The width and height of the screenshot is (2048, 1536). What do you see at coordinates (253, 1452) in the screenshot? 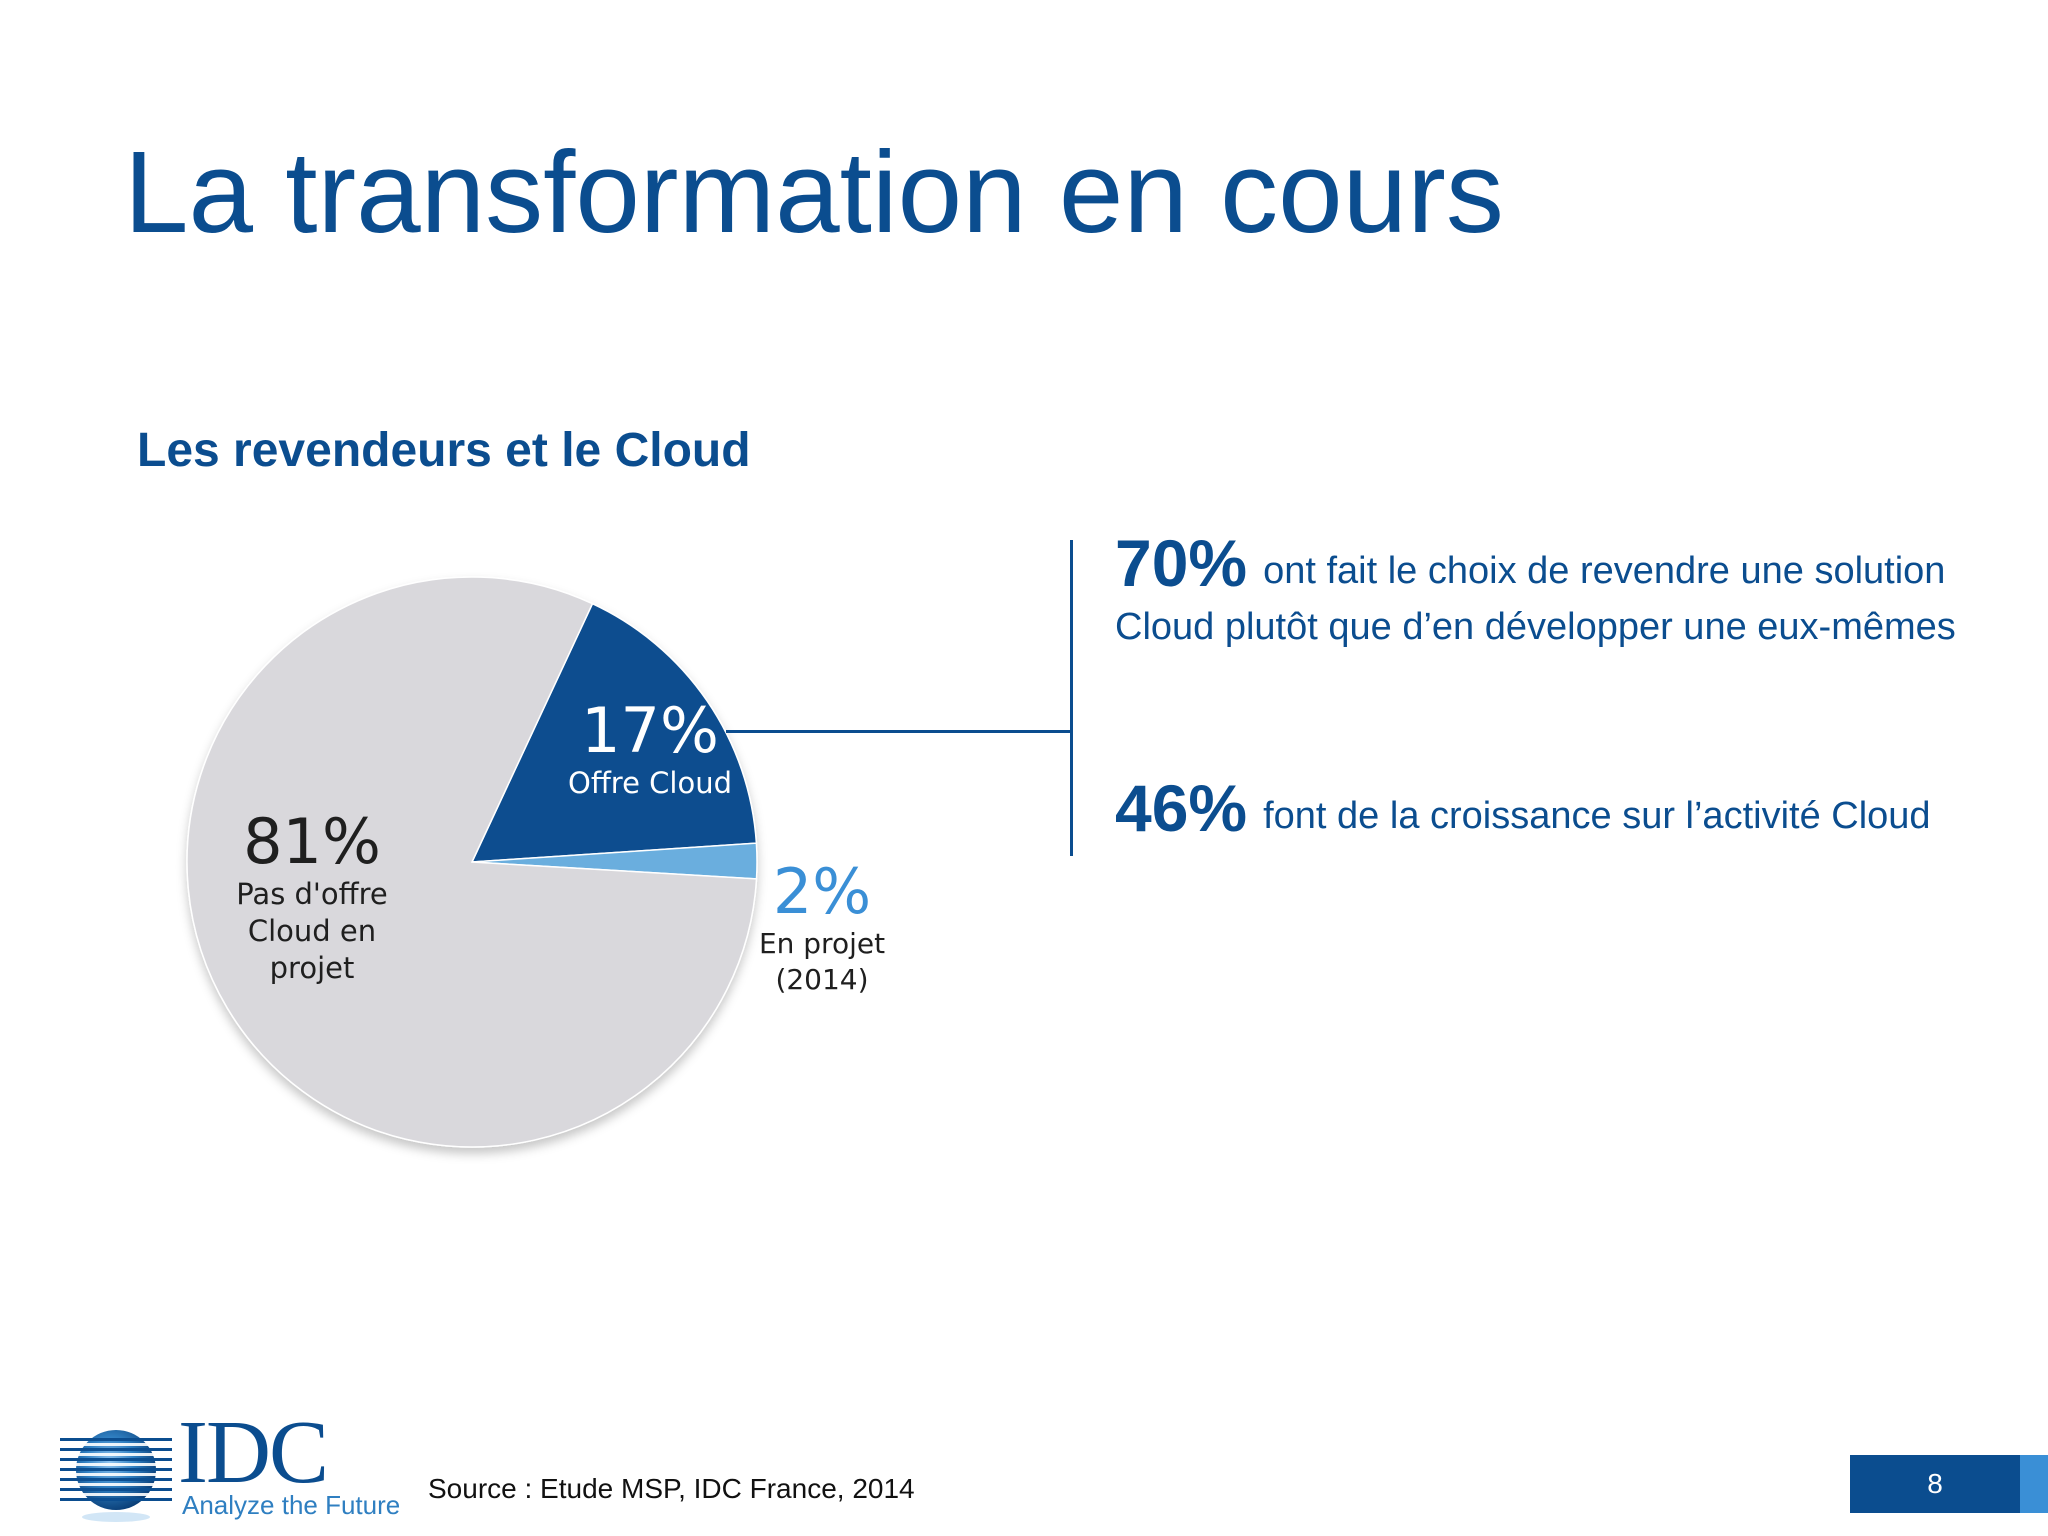
I see `logo-text: IDC` at bounding box center [253, 1452].